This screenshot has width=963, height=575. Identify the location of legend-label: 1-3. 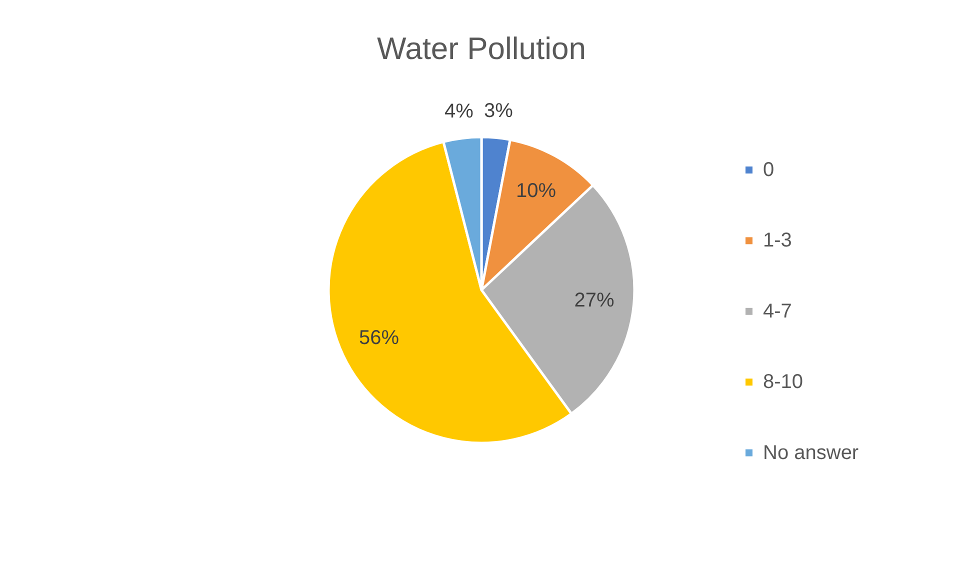
(777, 241).